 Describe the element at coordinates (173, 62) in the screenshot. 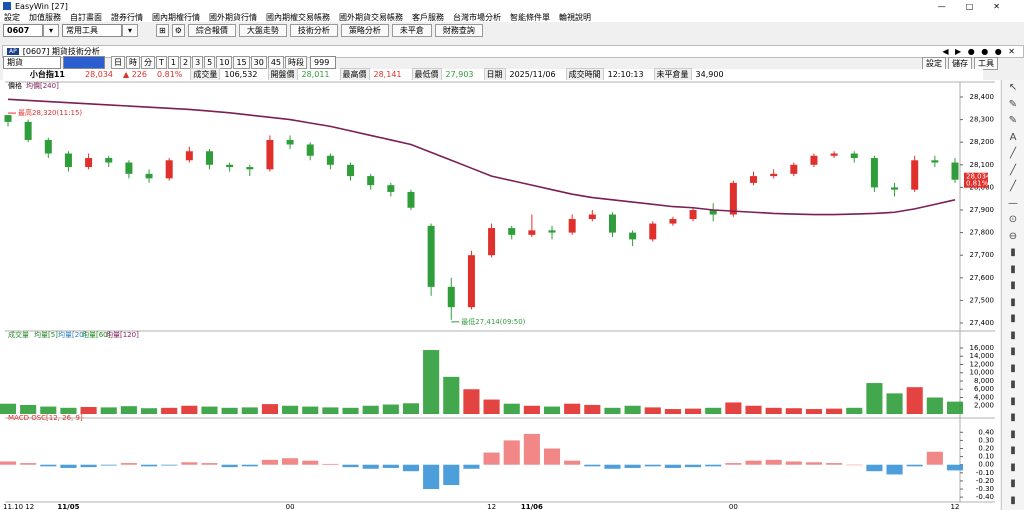

I see `period-button: 1` at that location.